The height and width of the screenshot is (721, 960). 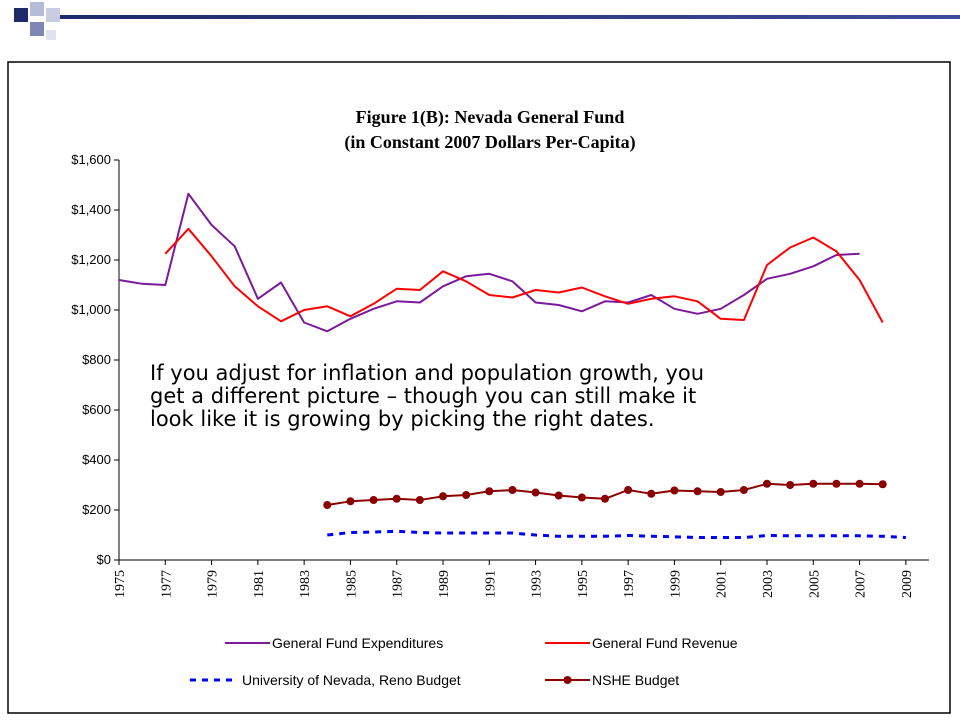 What do you see at coordinates (444, 584) in the screenshot?
I see `x-tick-label: 1989` at bounding box center [444, 584].